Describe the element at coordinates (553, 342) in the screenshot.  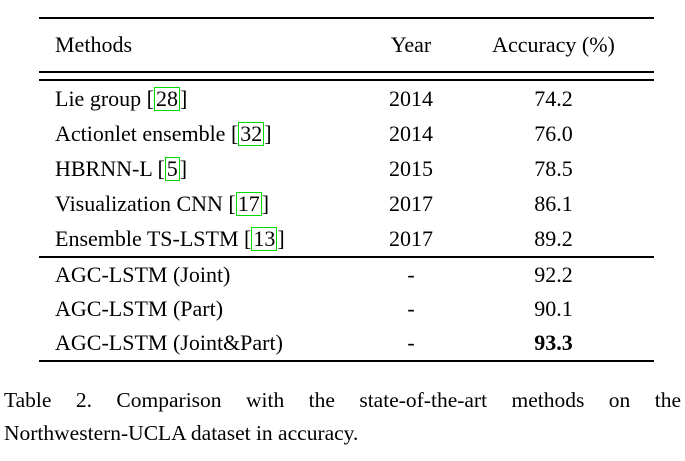
I see `accuracy-cell: 93.3` at that location.